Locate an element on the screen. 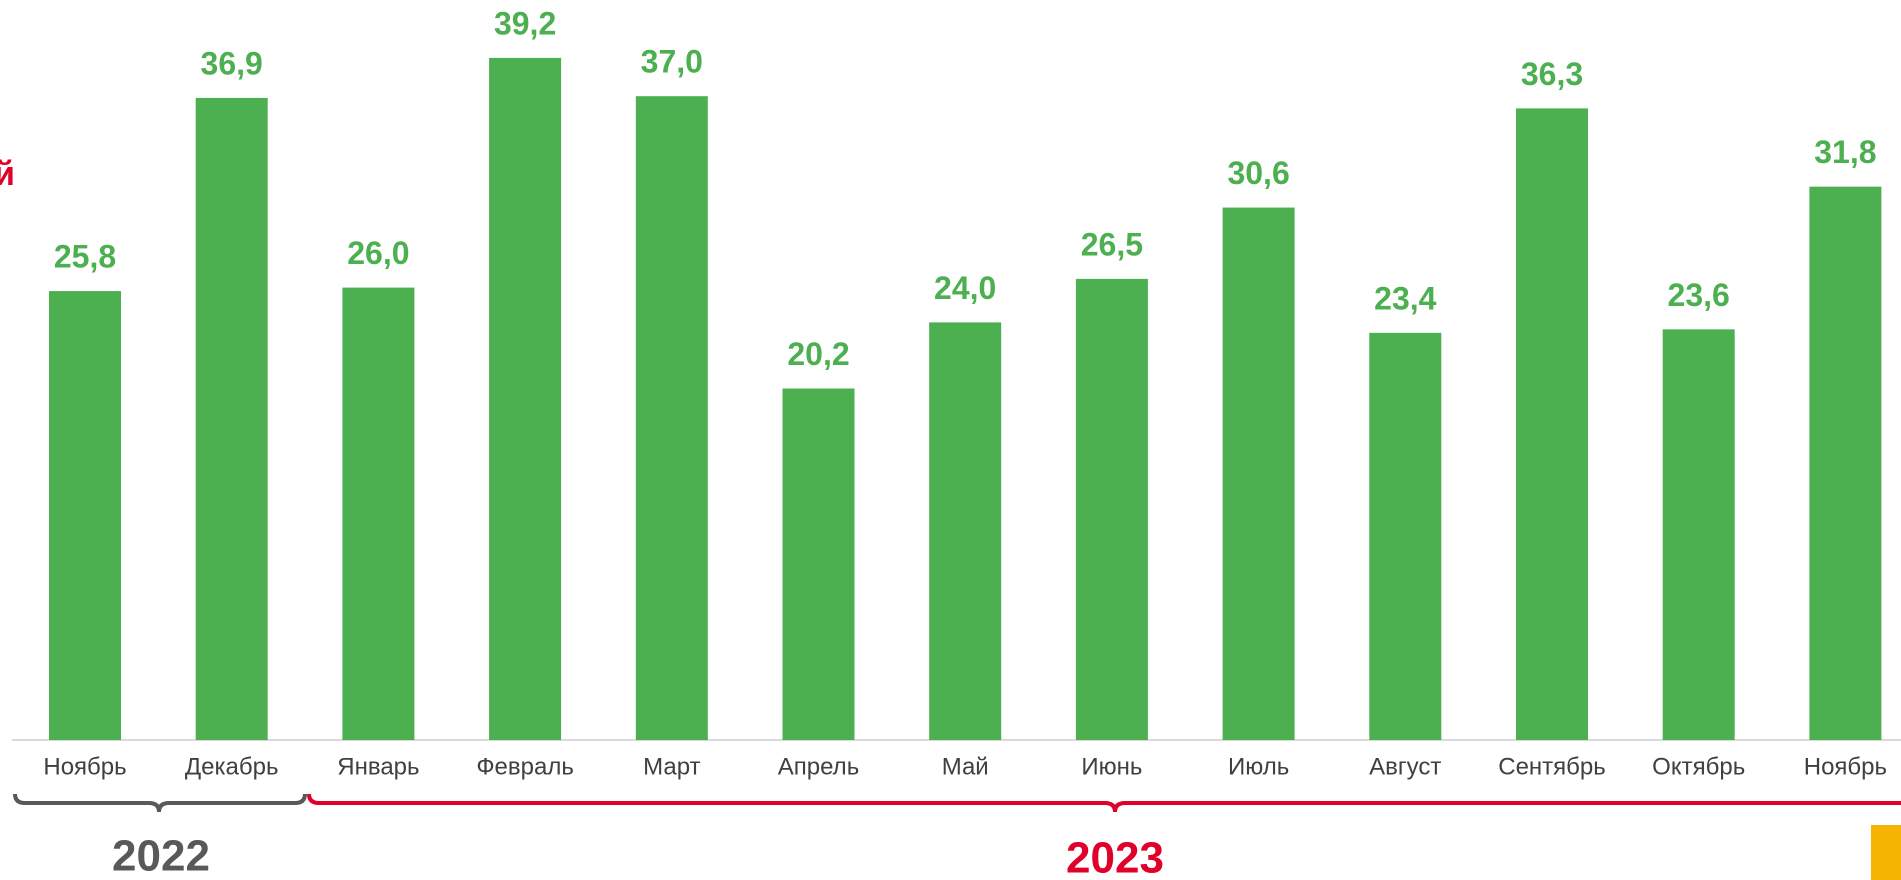 The image size is (1901, 880). x-tick-label: Июнь is located at coordinates (1111, 766).